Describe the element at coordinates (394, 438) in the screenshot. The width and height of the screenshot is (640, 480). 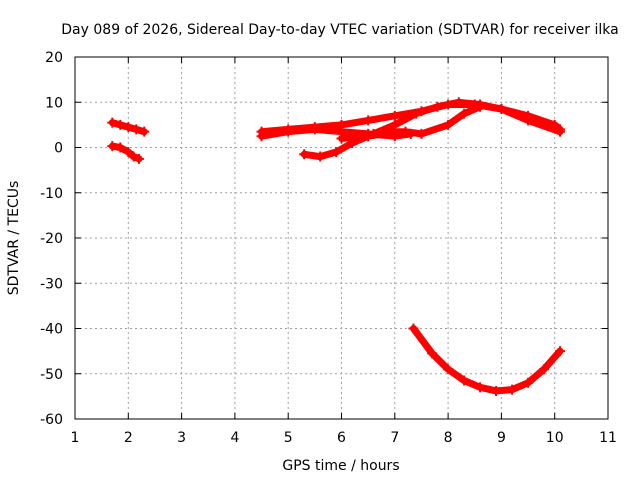
I see `x-tick-label: 7` at that location.